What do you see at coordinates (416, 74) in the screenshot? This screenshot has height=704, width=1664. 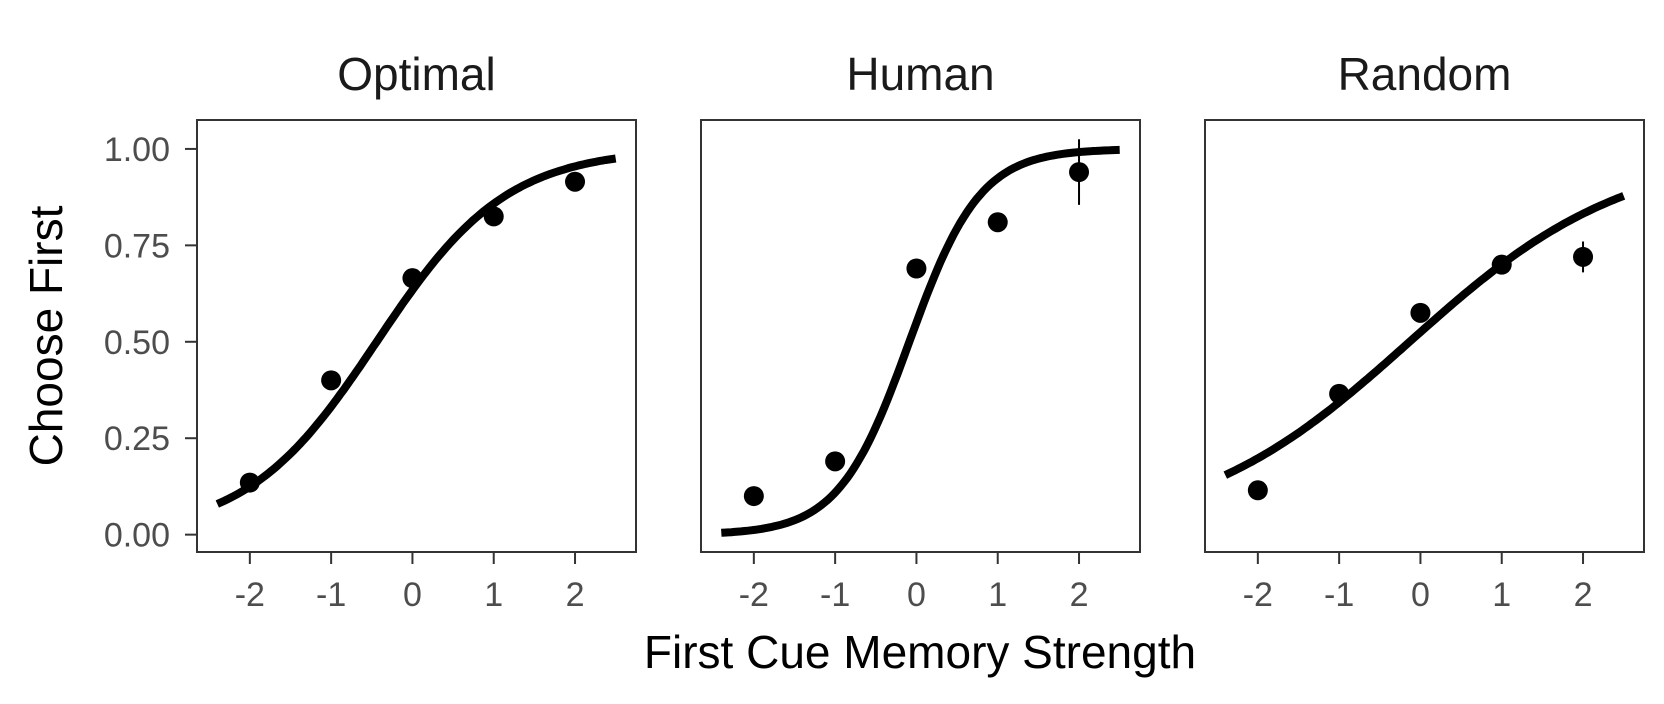 I see `panel-title: Optimal` at bounding box center [416, 74].